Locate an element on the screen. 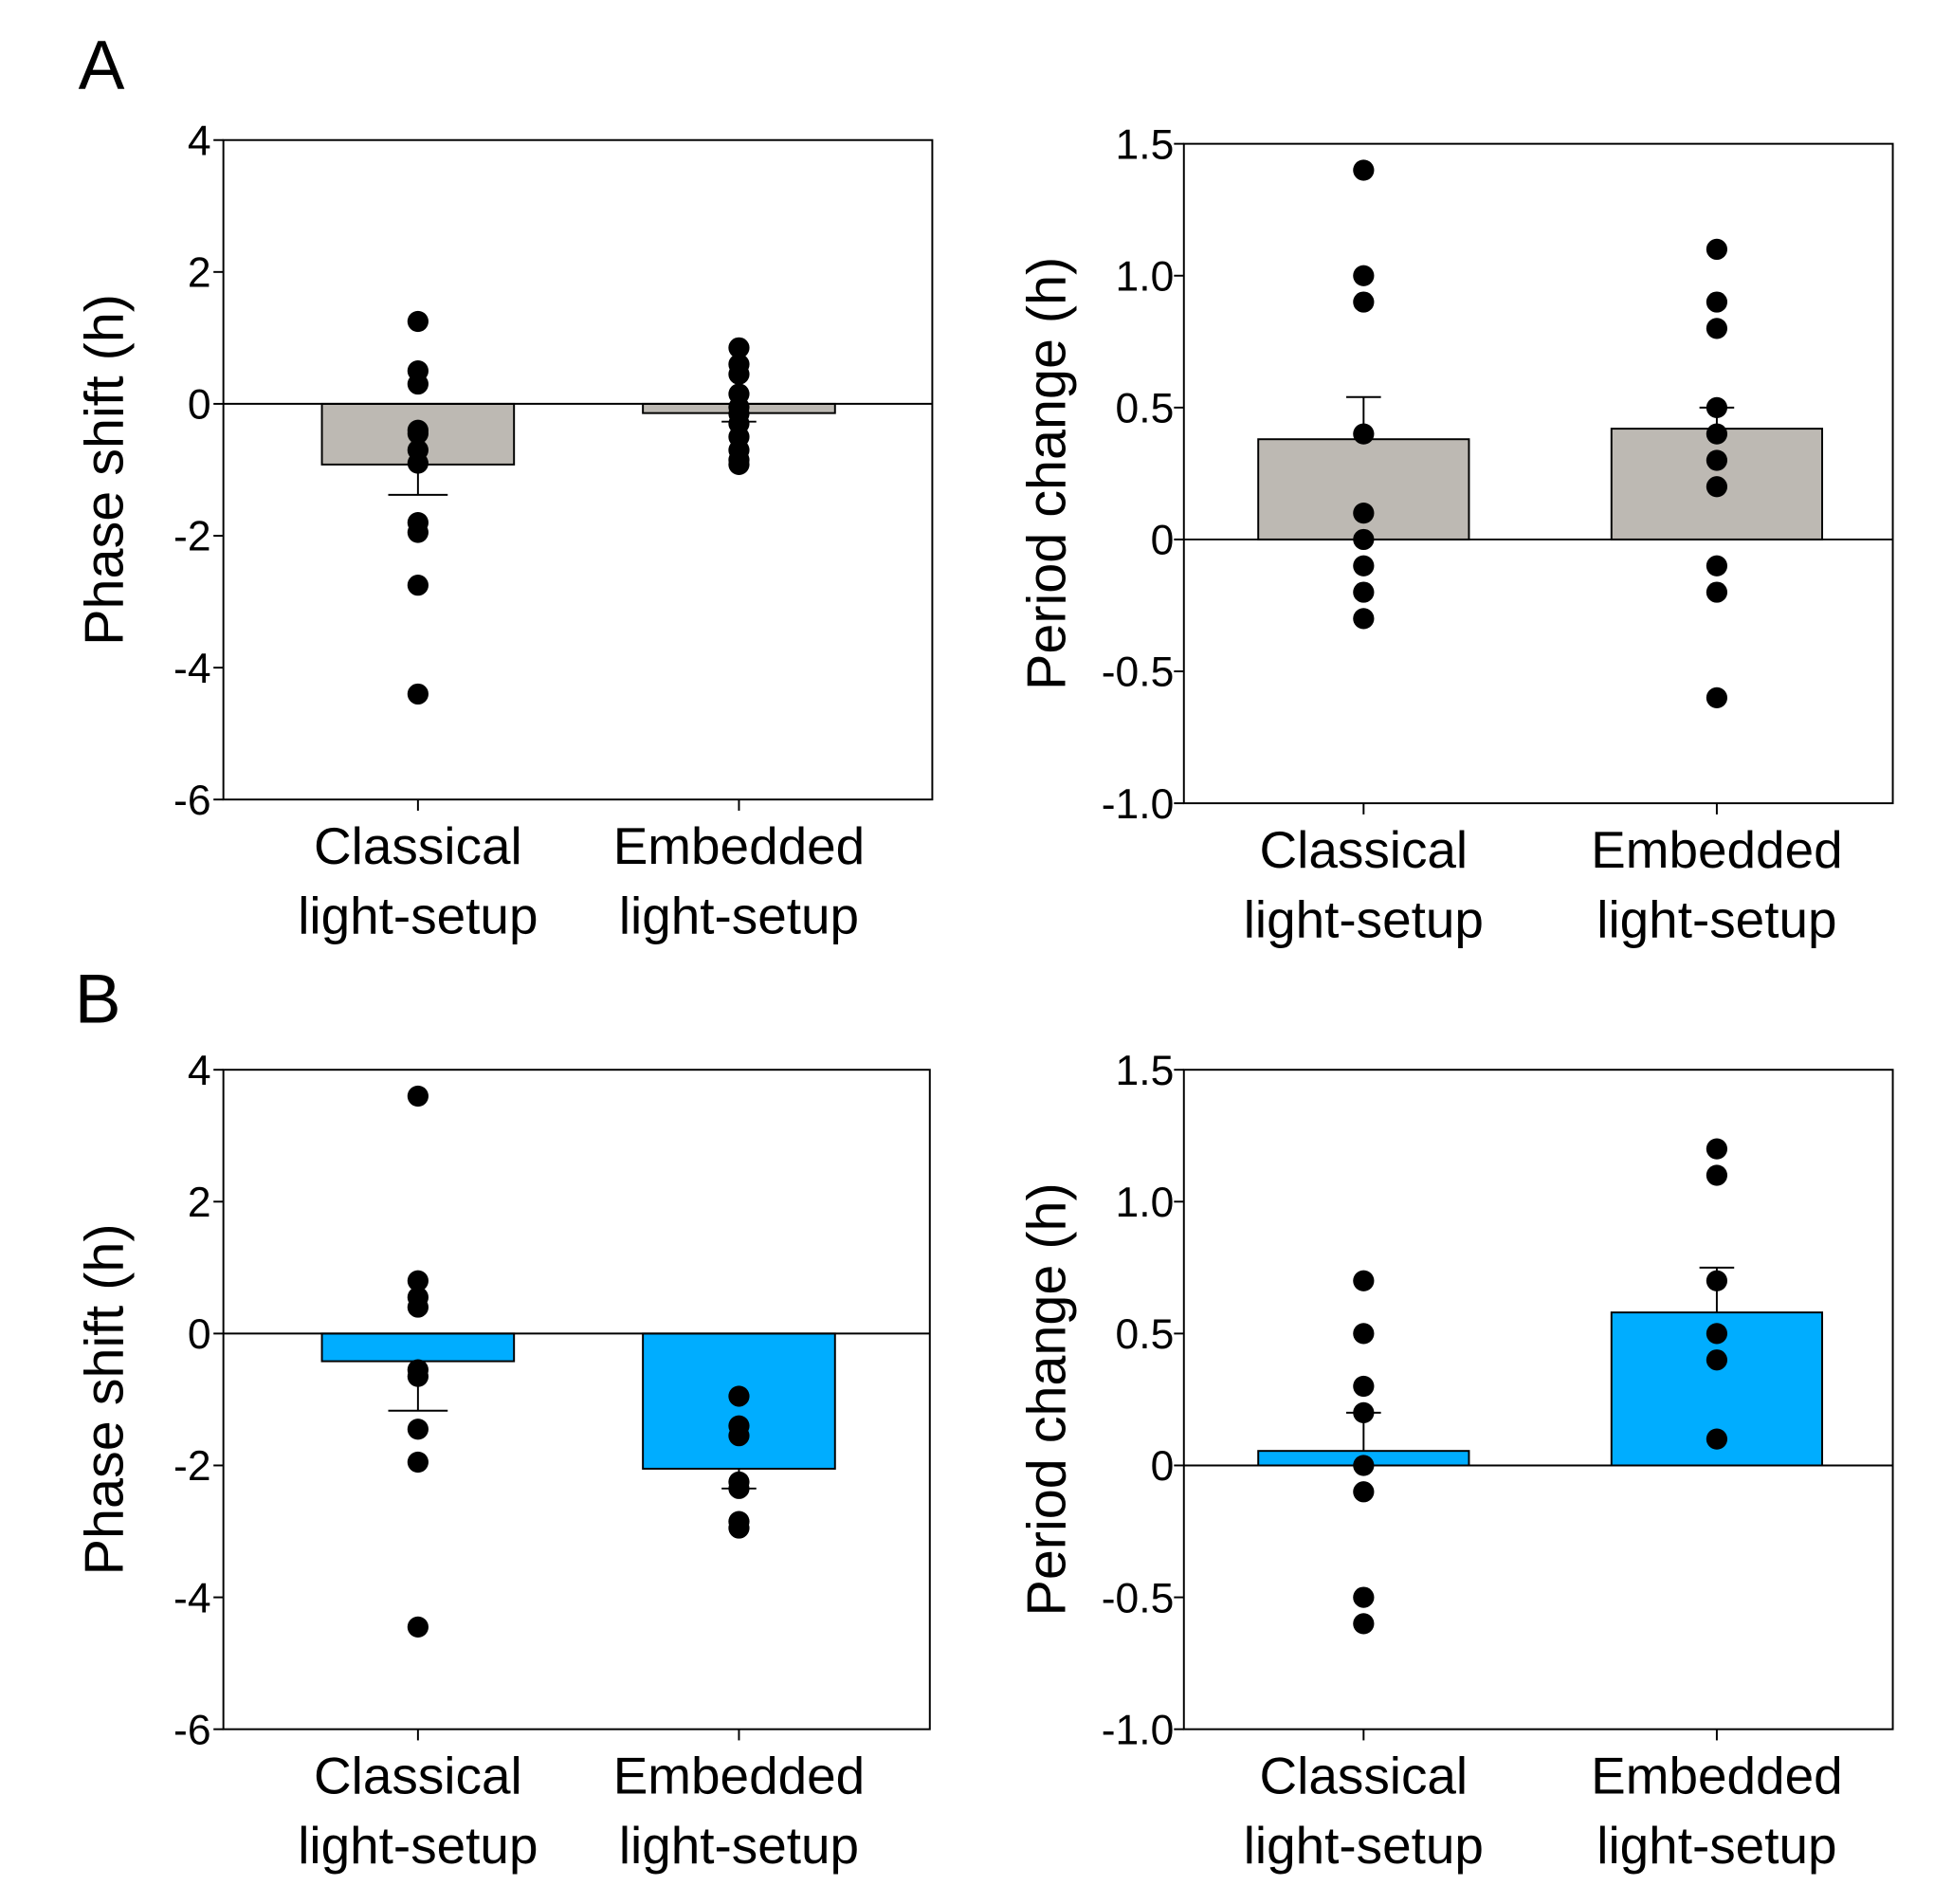 This screenshot has height=1904, width=1934. y-axis-label: Phase shift (h) is located at coordinates (105, 1400).